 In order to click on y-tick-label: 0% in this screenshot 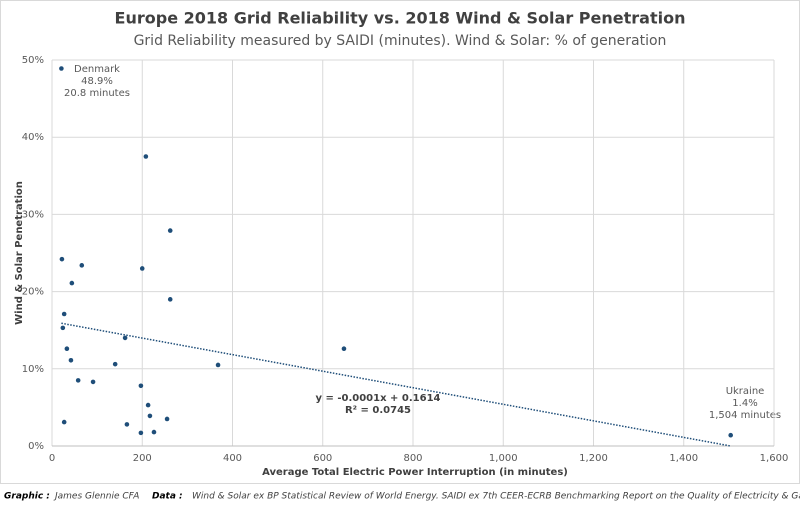, I will do `click(36, 446)`.